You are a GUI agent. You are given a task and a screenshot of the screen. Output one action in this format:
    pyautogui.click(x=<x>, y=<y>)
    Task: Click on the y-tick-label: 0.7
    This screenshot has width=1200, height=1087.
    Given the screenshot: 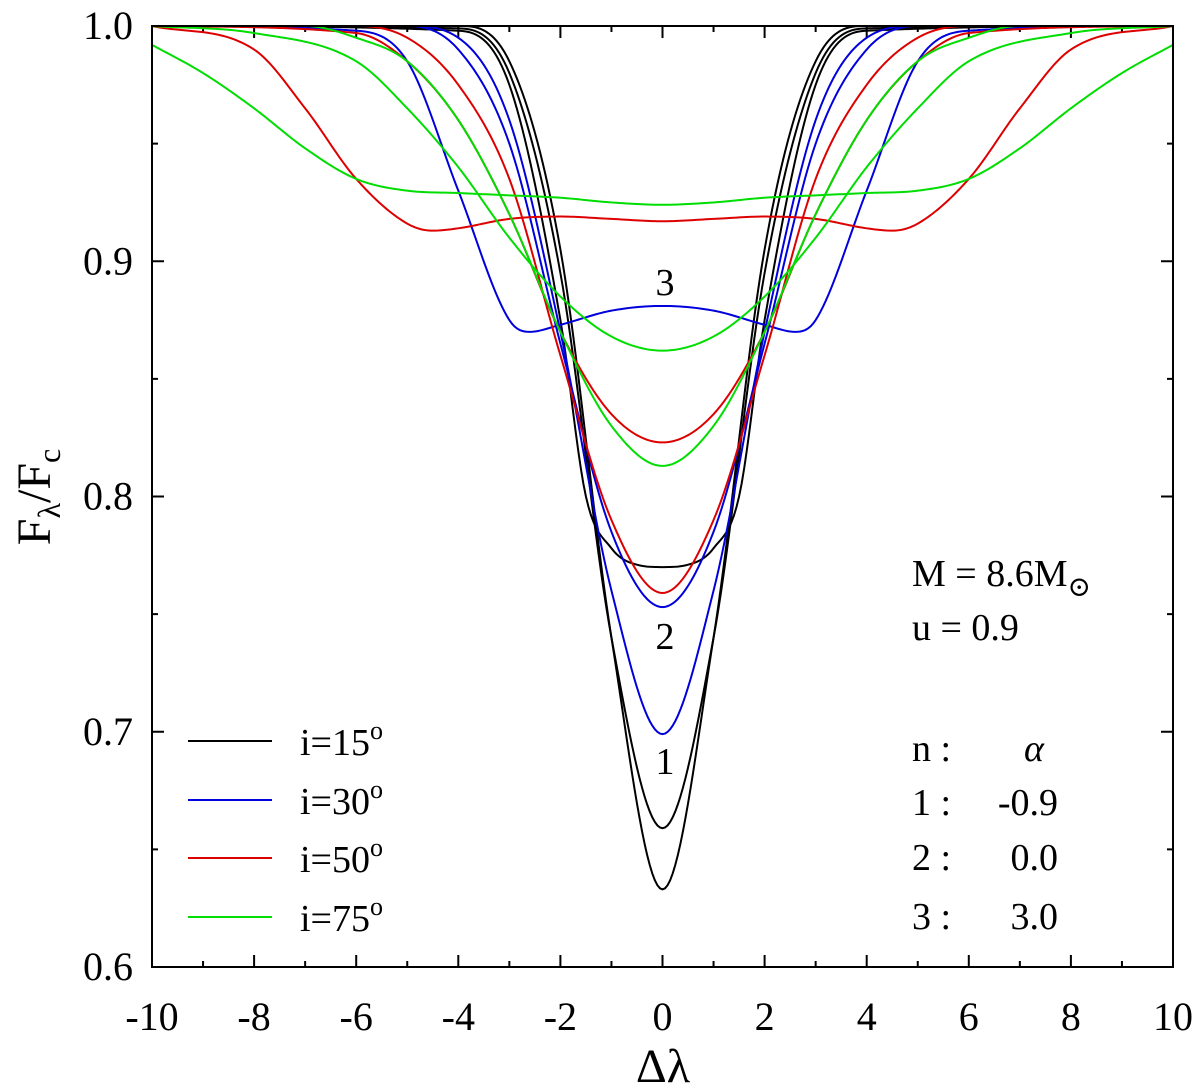 What is the action you would take?
    pyautogui.click(x=108, y=731)
    